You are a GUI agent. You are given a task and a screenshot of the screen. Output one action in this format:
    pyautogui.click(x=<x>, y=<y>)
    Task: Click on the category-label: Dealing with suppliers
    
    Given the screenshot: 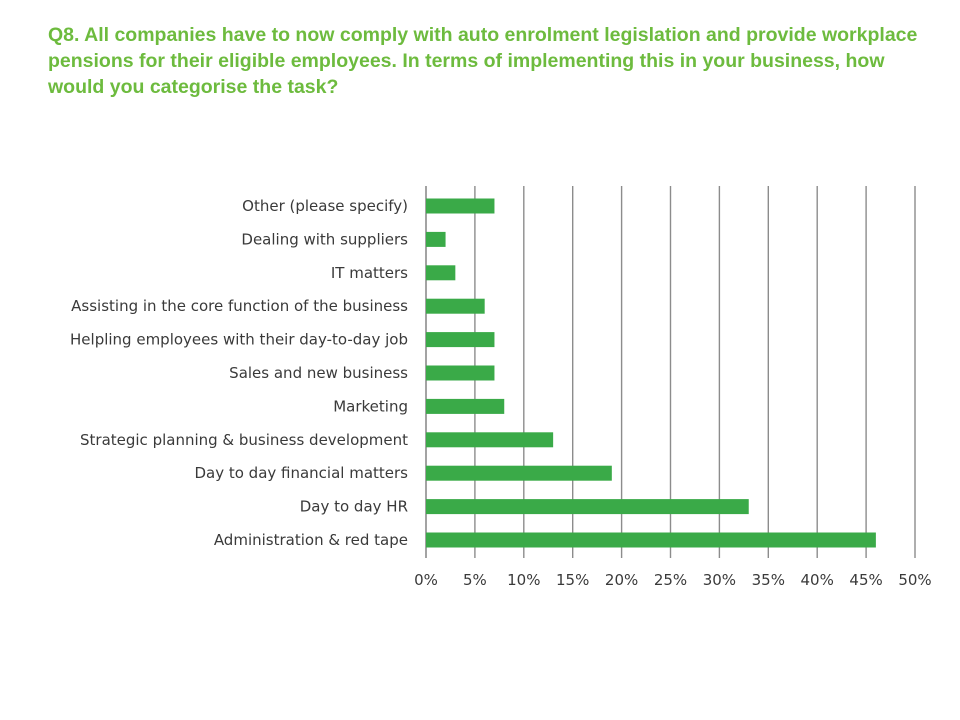 What is the action you would take?
    pyautogui.click(x=324, y=239)
    